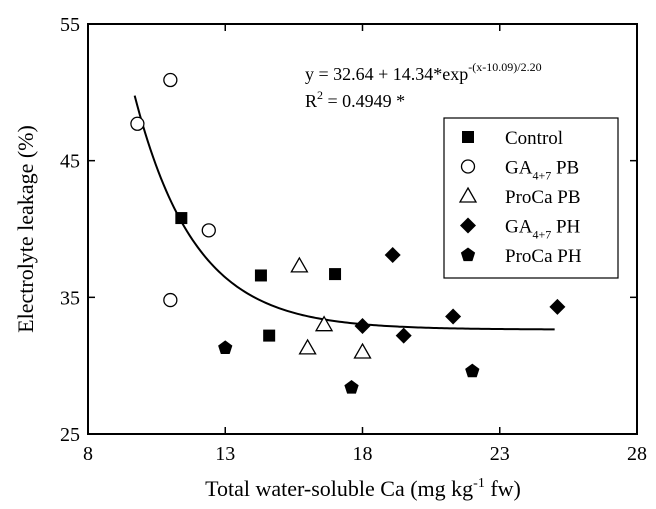 The image size is (656, 509). Describe the element at coordinates (70, 435) in the screenshot. I see `y-tick-label: 25` at that location.